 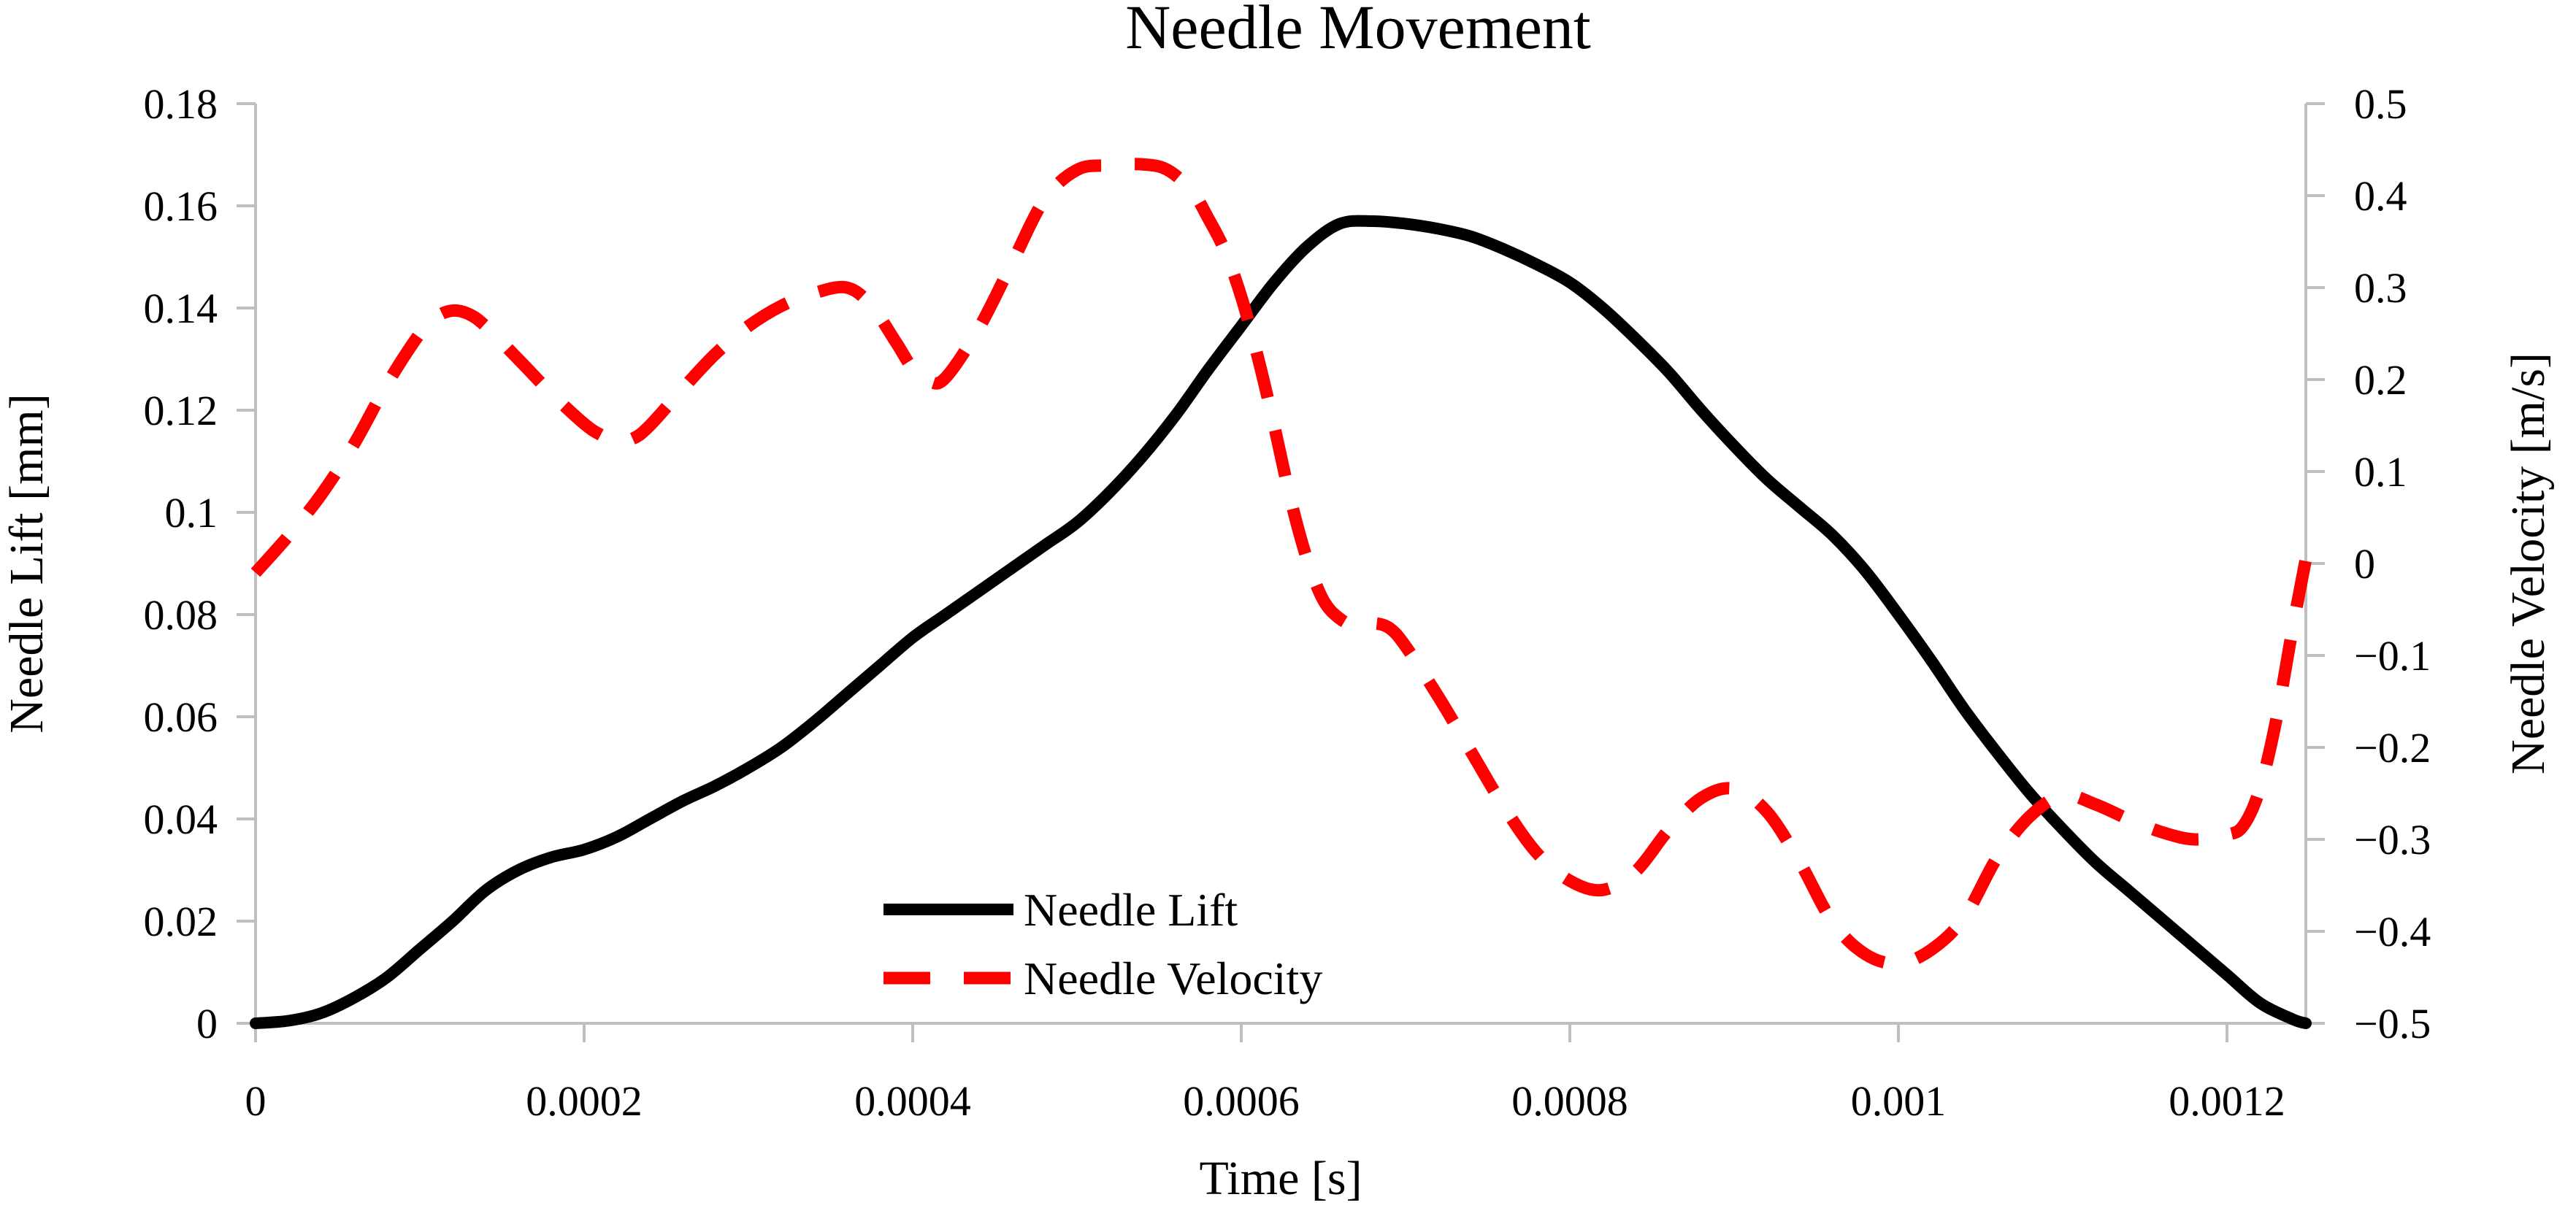 What do you see at coordinates (181, 104) in the screenshot?
I see `y-left-tick-label: 0.18` at bounding box center [181, 104].